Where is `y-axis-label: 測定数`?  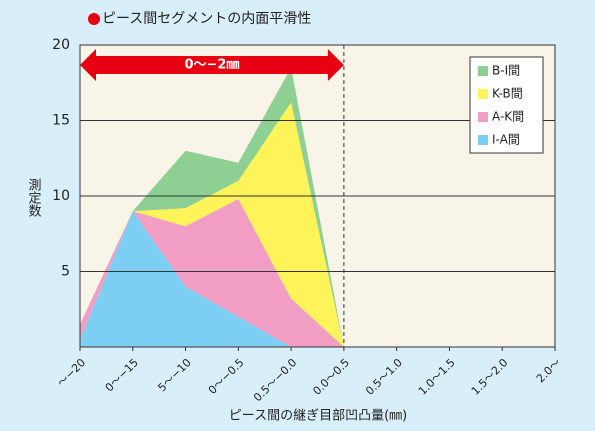 y-axis-label: 測定数 is located at coordinates (34, 197).